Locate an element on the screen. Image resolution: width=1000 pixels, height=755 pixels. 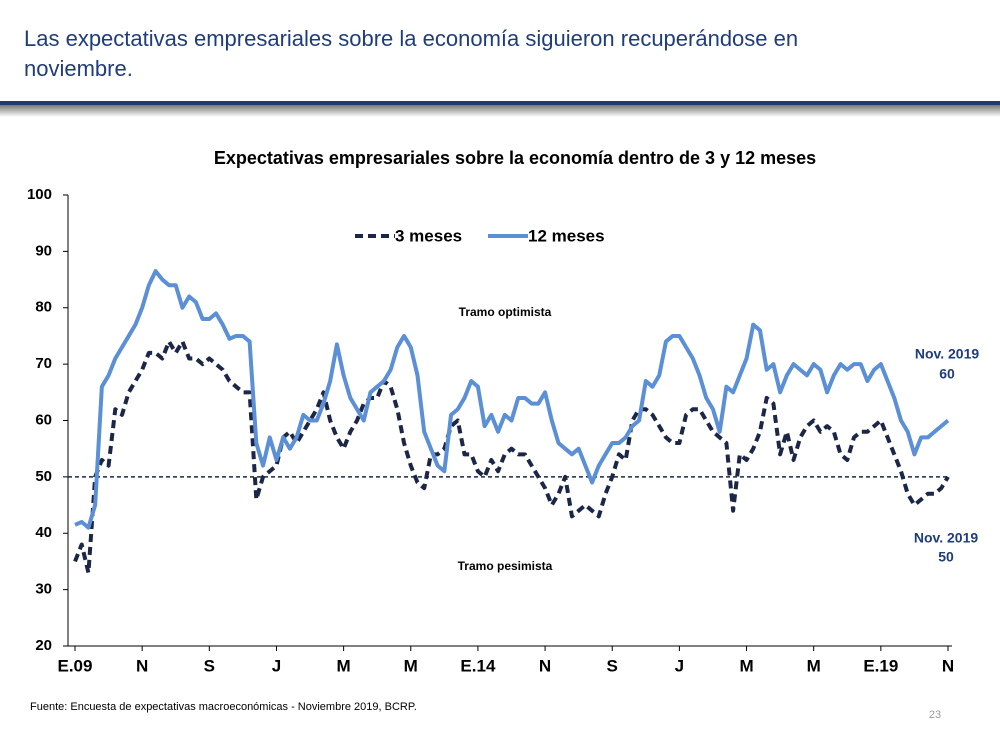
y-tick-label: 80 is located at coordinates (43, 307).